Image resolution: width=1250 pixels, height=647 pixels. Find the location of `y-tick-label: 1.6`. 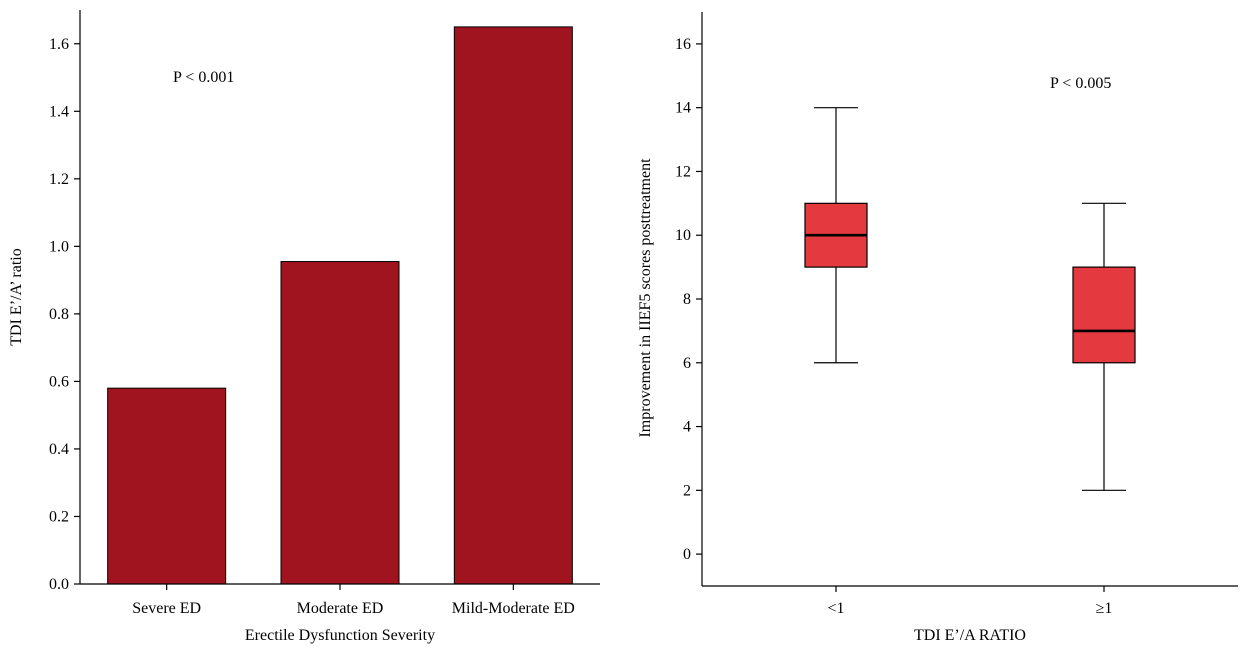

y-tick-label: 1.6 is located at coordinates (59, 44).